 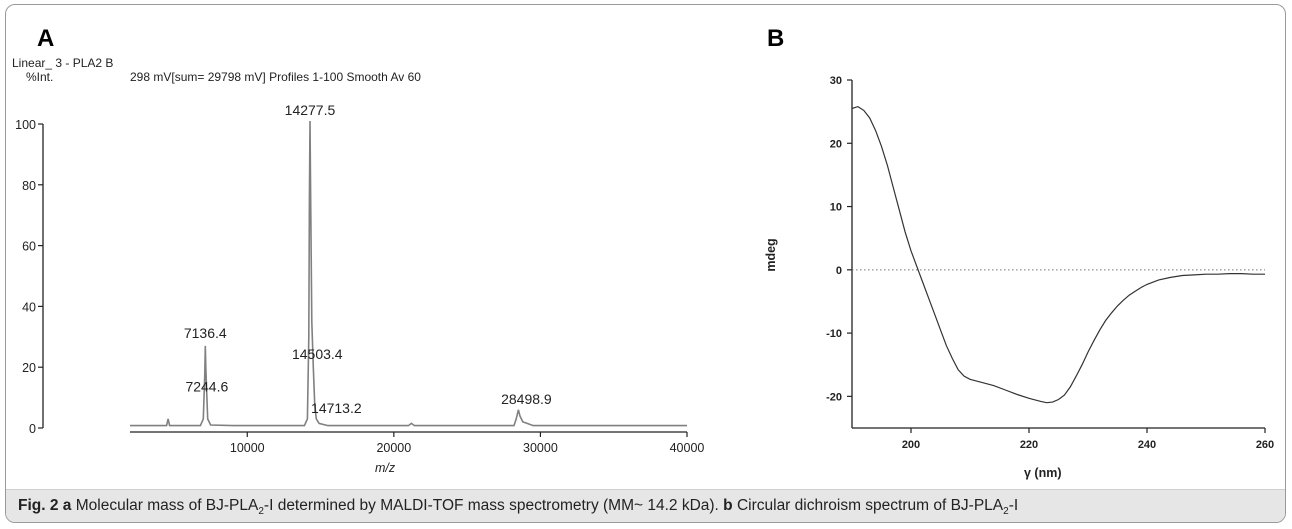 I want to click on ms-y-tick-label: 0, so click(x=32, y=429).